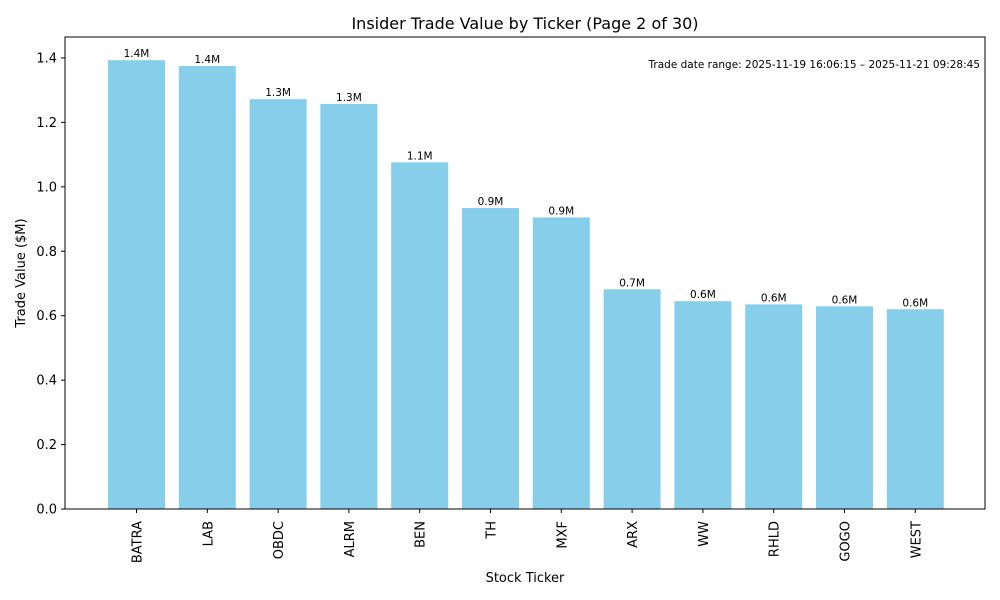 The width and height of the screenshot is (1000, 600). Describe the element at coordinates (349, 98) in the screenshot. I see `value-label-alrm: 1.3M` at that location.